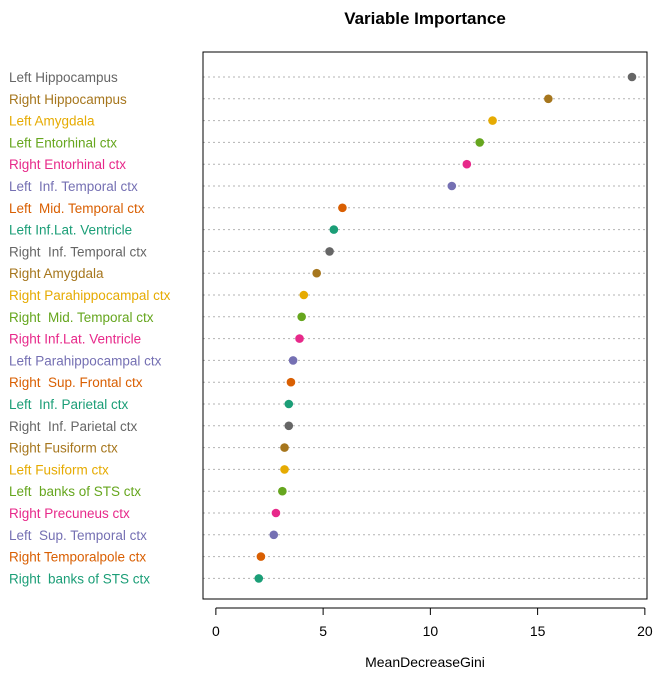 The width and height of the screenshot is (653, 673). Describe the element at coordinates (79, 578) in the screenshot. I see `category-label: Right banks of STS ctx` at that location.